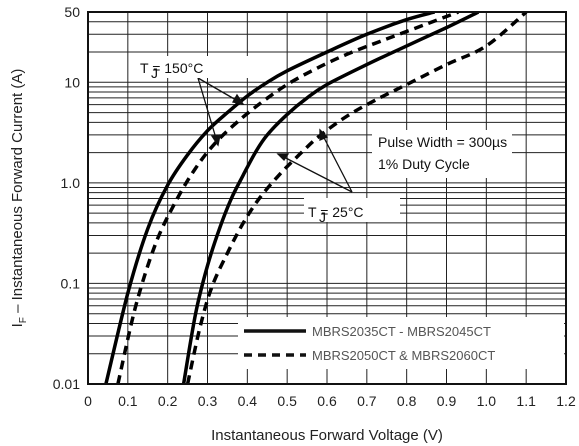 This screenshot has height=446, width=579. What do you see at coordinates (526, 401) in the screenshot?
I see `x-tick-label: 1.1` at bounding box center [526, 401].